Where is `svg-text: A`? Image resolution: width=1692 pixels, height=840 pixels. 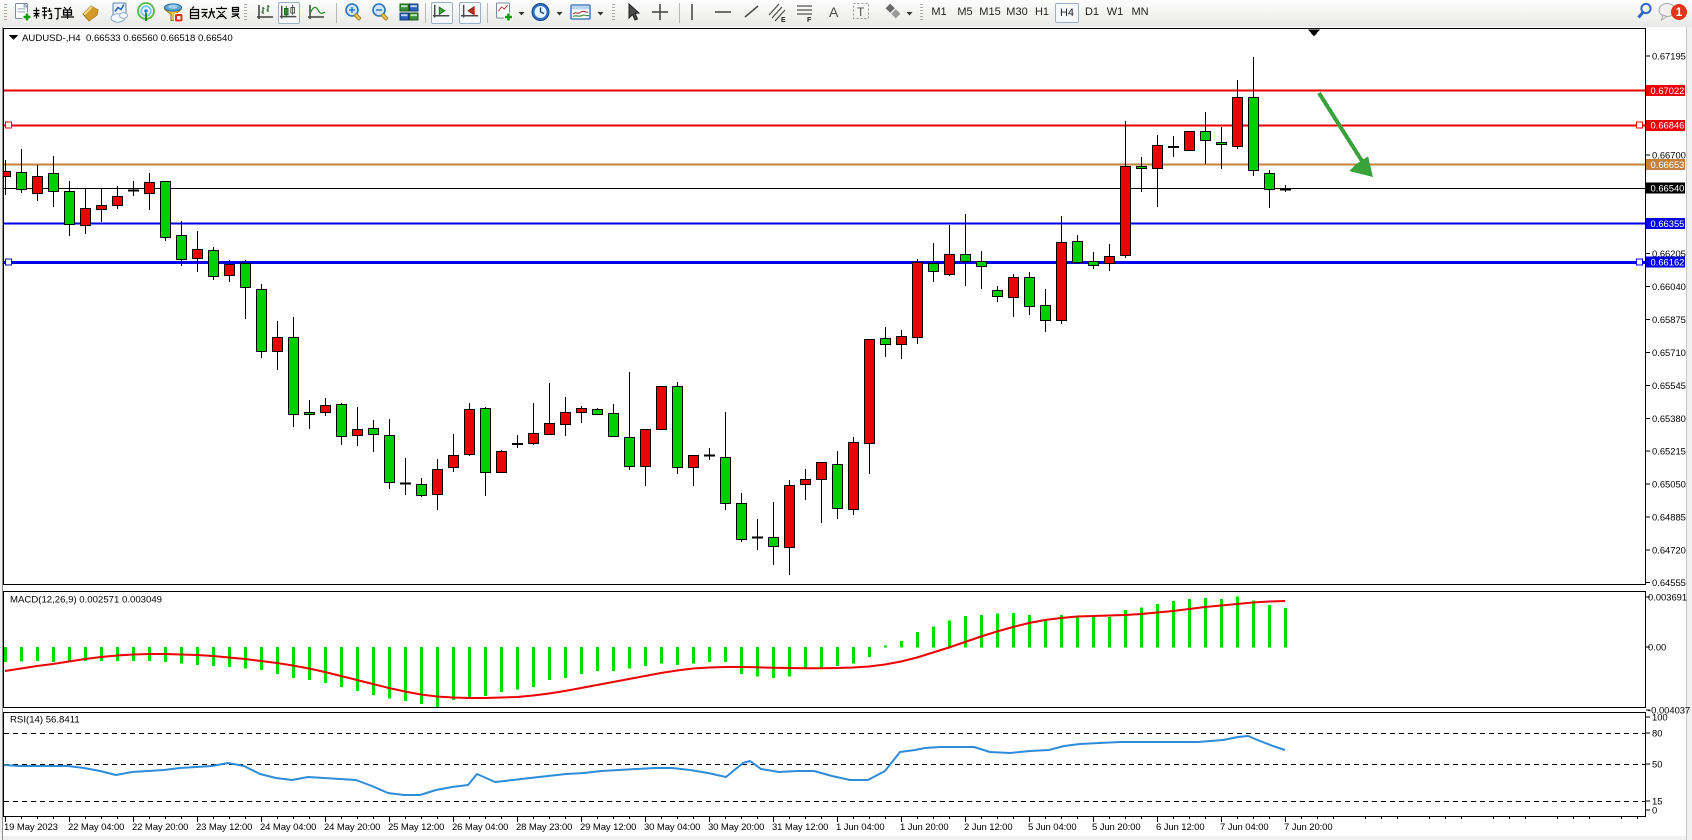
svg-text: A is located at coordinates (834, 12).